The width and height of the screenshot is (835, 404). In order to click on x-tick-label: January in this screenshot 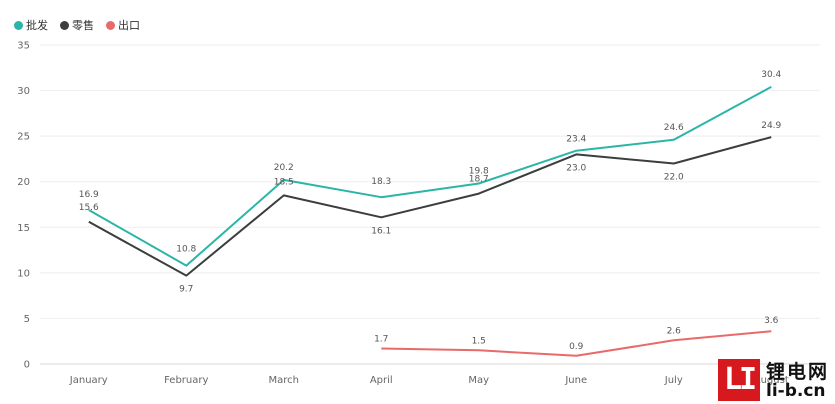, I will do `click(88, 380)`.